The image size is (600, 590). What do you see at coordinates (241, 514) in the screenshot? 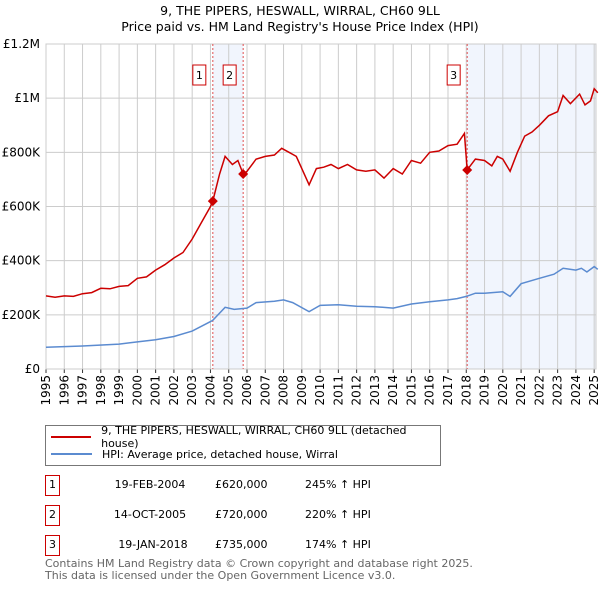
I see `sale-price: £720,000` at bounding box center [241, 514].